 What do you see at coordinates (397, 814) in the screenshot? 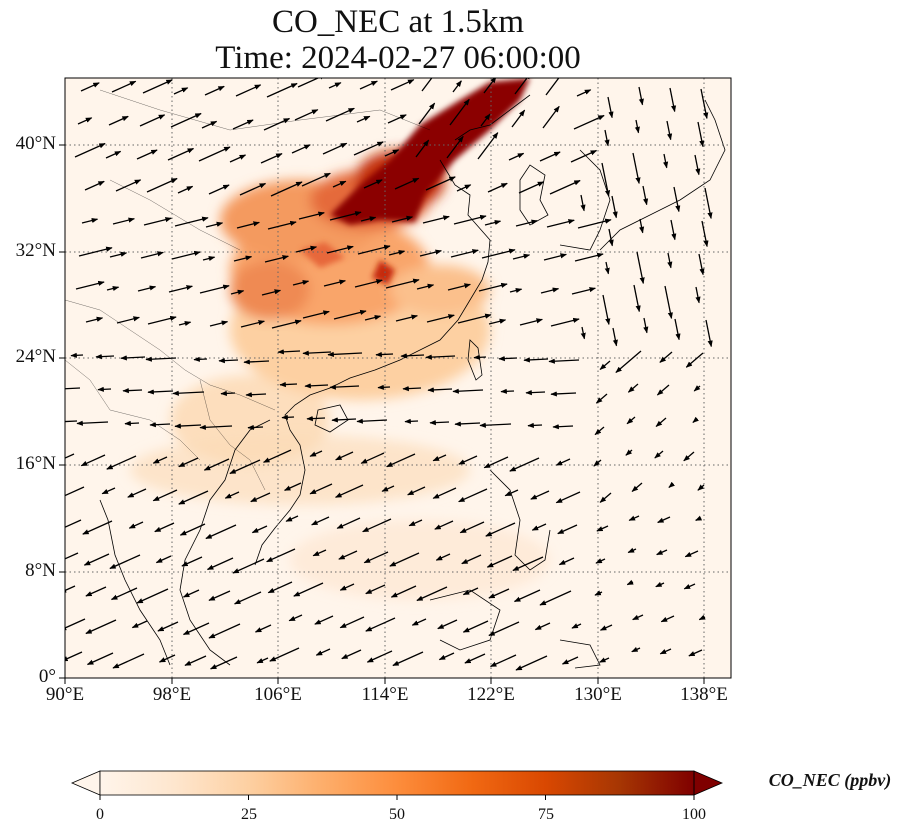
I see `colorbar-tick-label: 50` at bounding box center [397, 814].